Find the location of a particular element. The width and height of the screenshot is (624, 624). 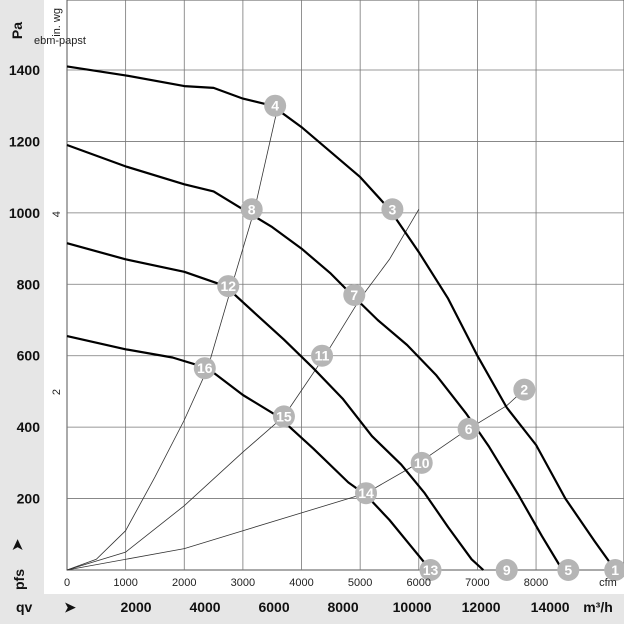

operating-point-10: 10 is located at coordinates (421, 462).